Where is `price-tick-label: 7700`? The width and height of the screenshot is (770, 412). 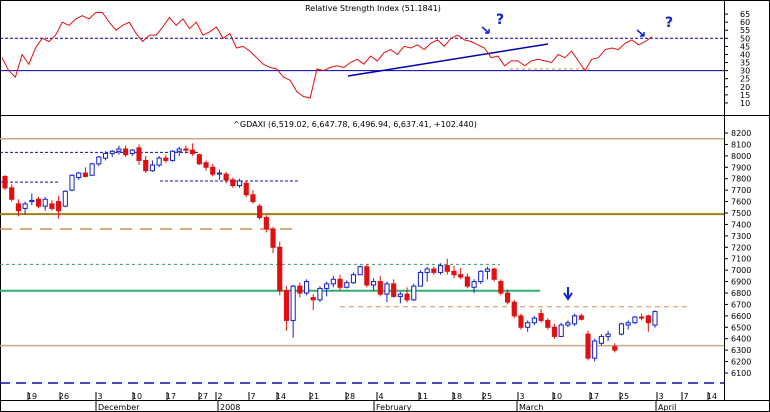
price-tick-label: 7700 is located at coordinates (741, 190).